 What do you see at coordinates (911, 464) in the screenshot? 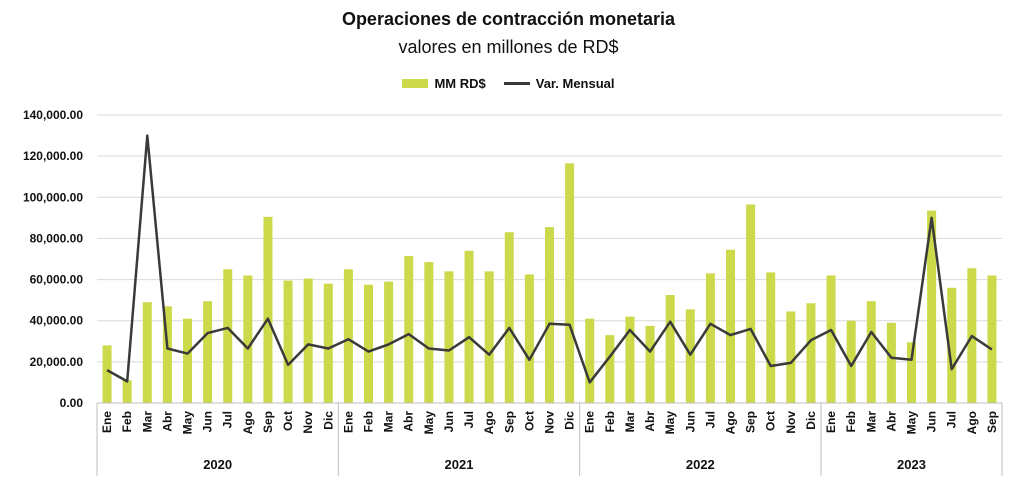
I see `year-label: 2023` at bounding box center [911, 464].